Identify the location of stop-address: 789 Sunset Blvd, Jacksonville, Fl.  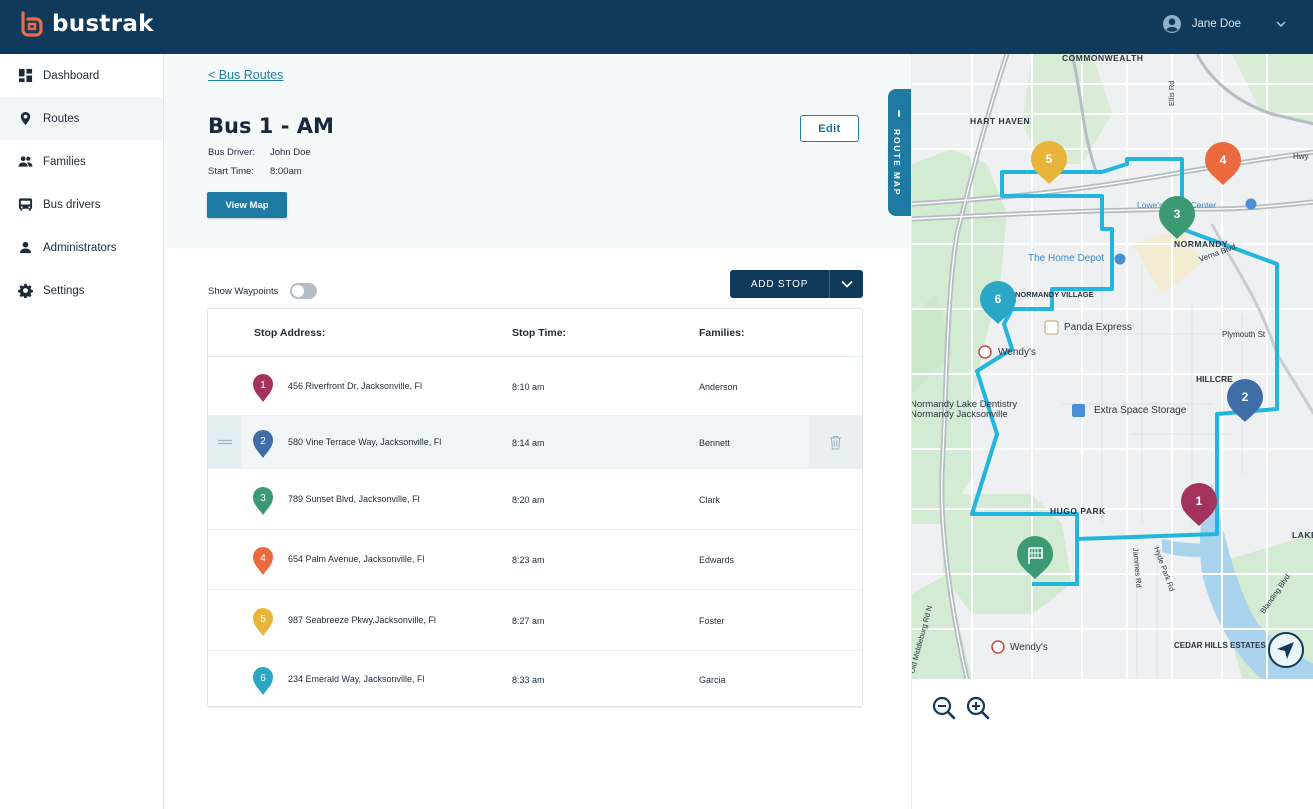
(354, 498).